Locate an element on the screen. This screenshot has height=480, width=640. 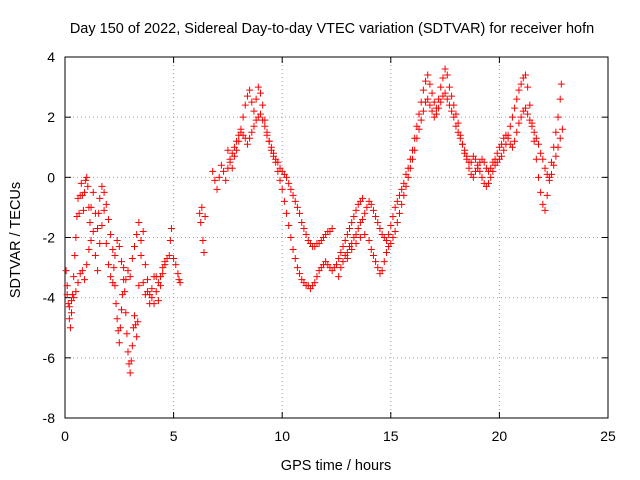
y-axis-label: SDTVAR / TECUs is located at coordinates (16, 240).